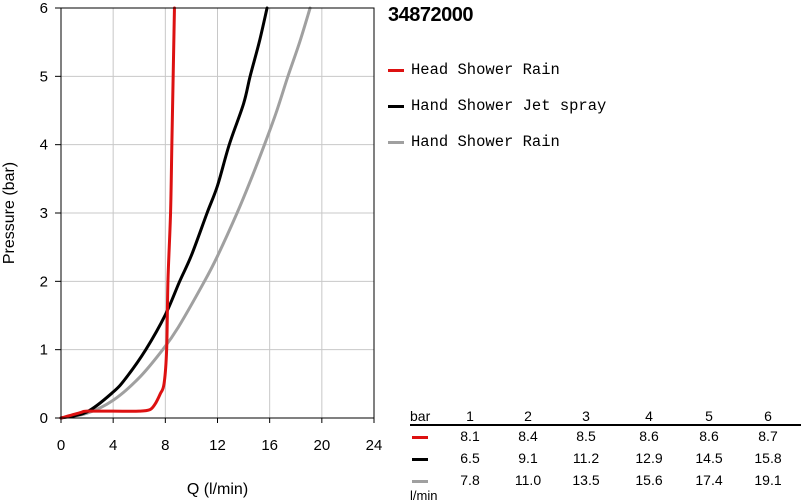  What do you see at coordinates (768, 480) in the screenshot?
I see `table-cell: 19.1` at bounding box center [768, 480].